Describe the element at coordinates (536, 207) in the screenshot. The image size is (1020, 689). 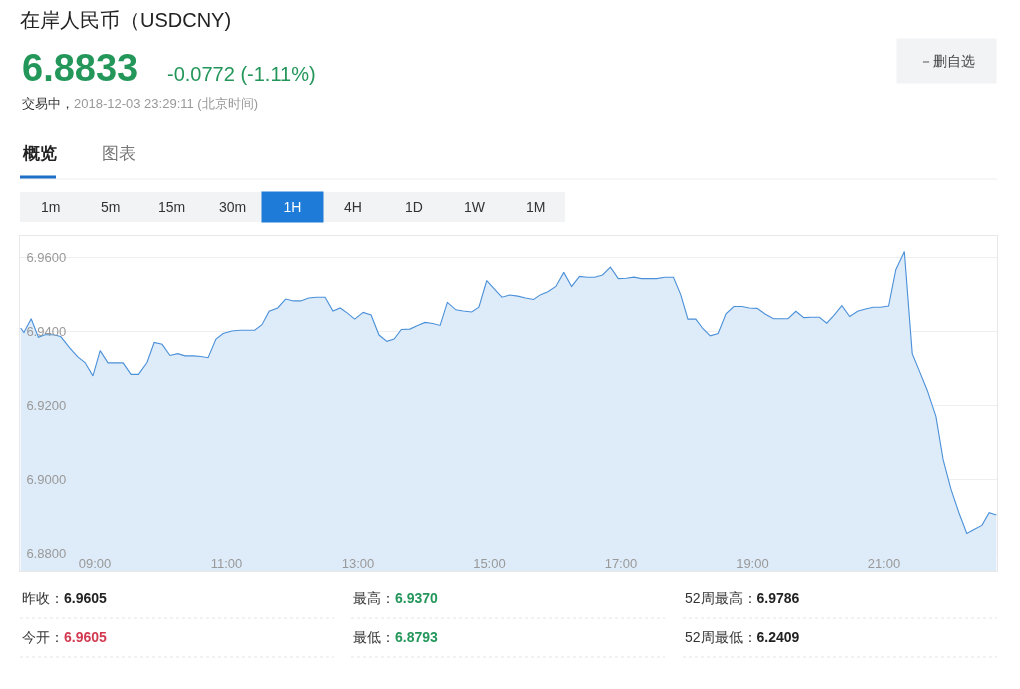
I see `text: 1M` at that location.